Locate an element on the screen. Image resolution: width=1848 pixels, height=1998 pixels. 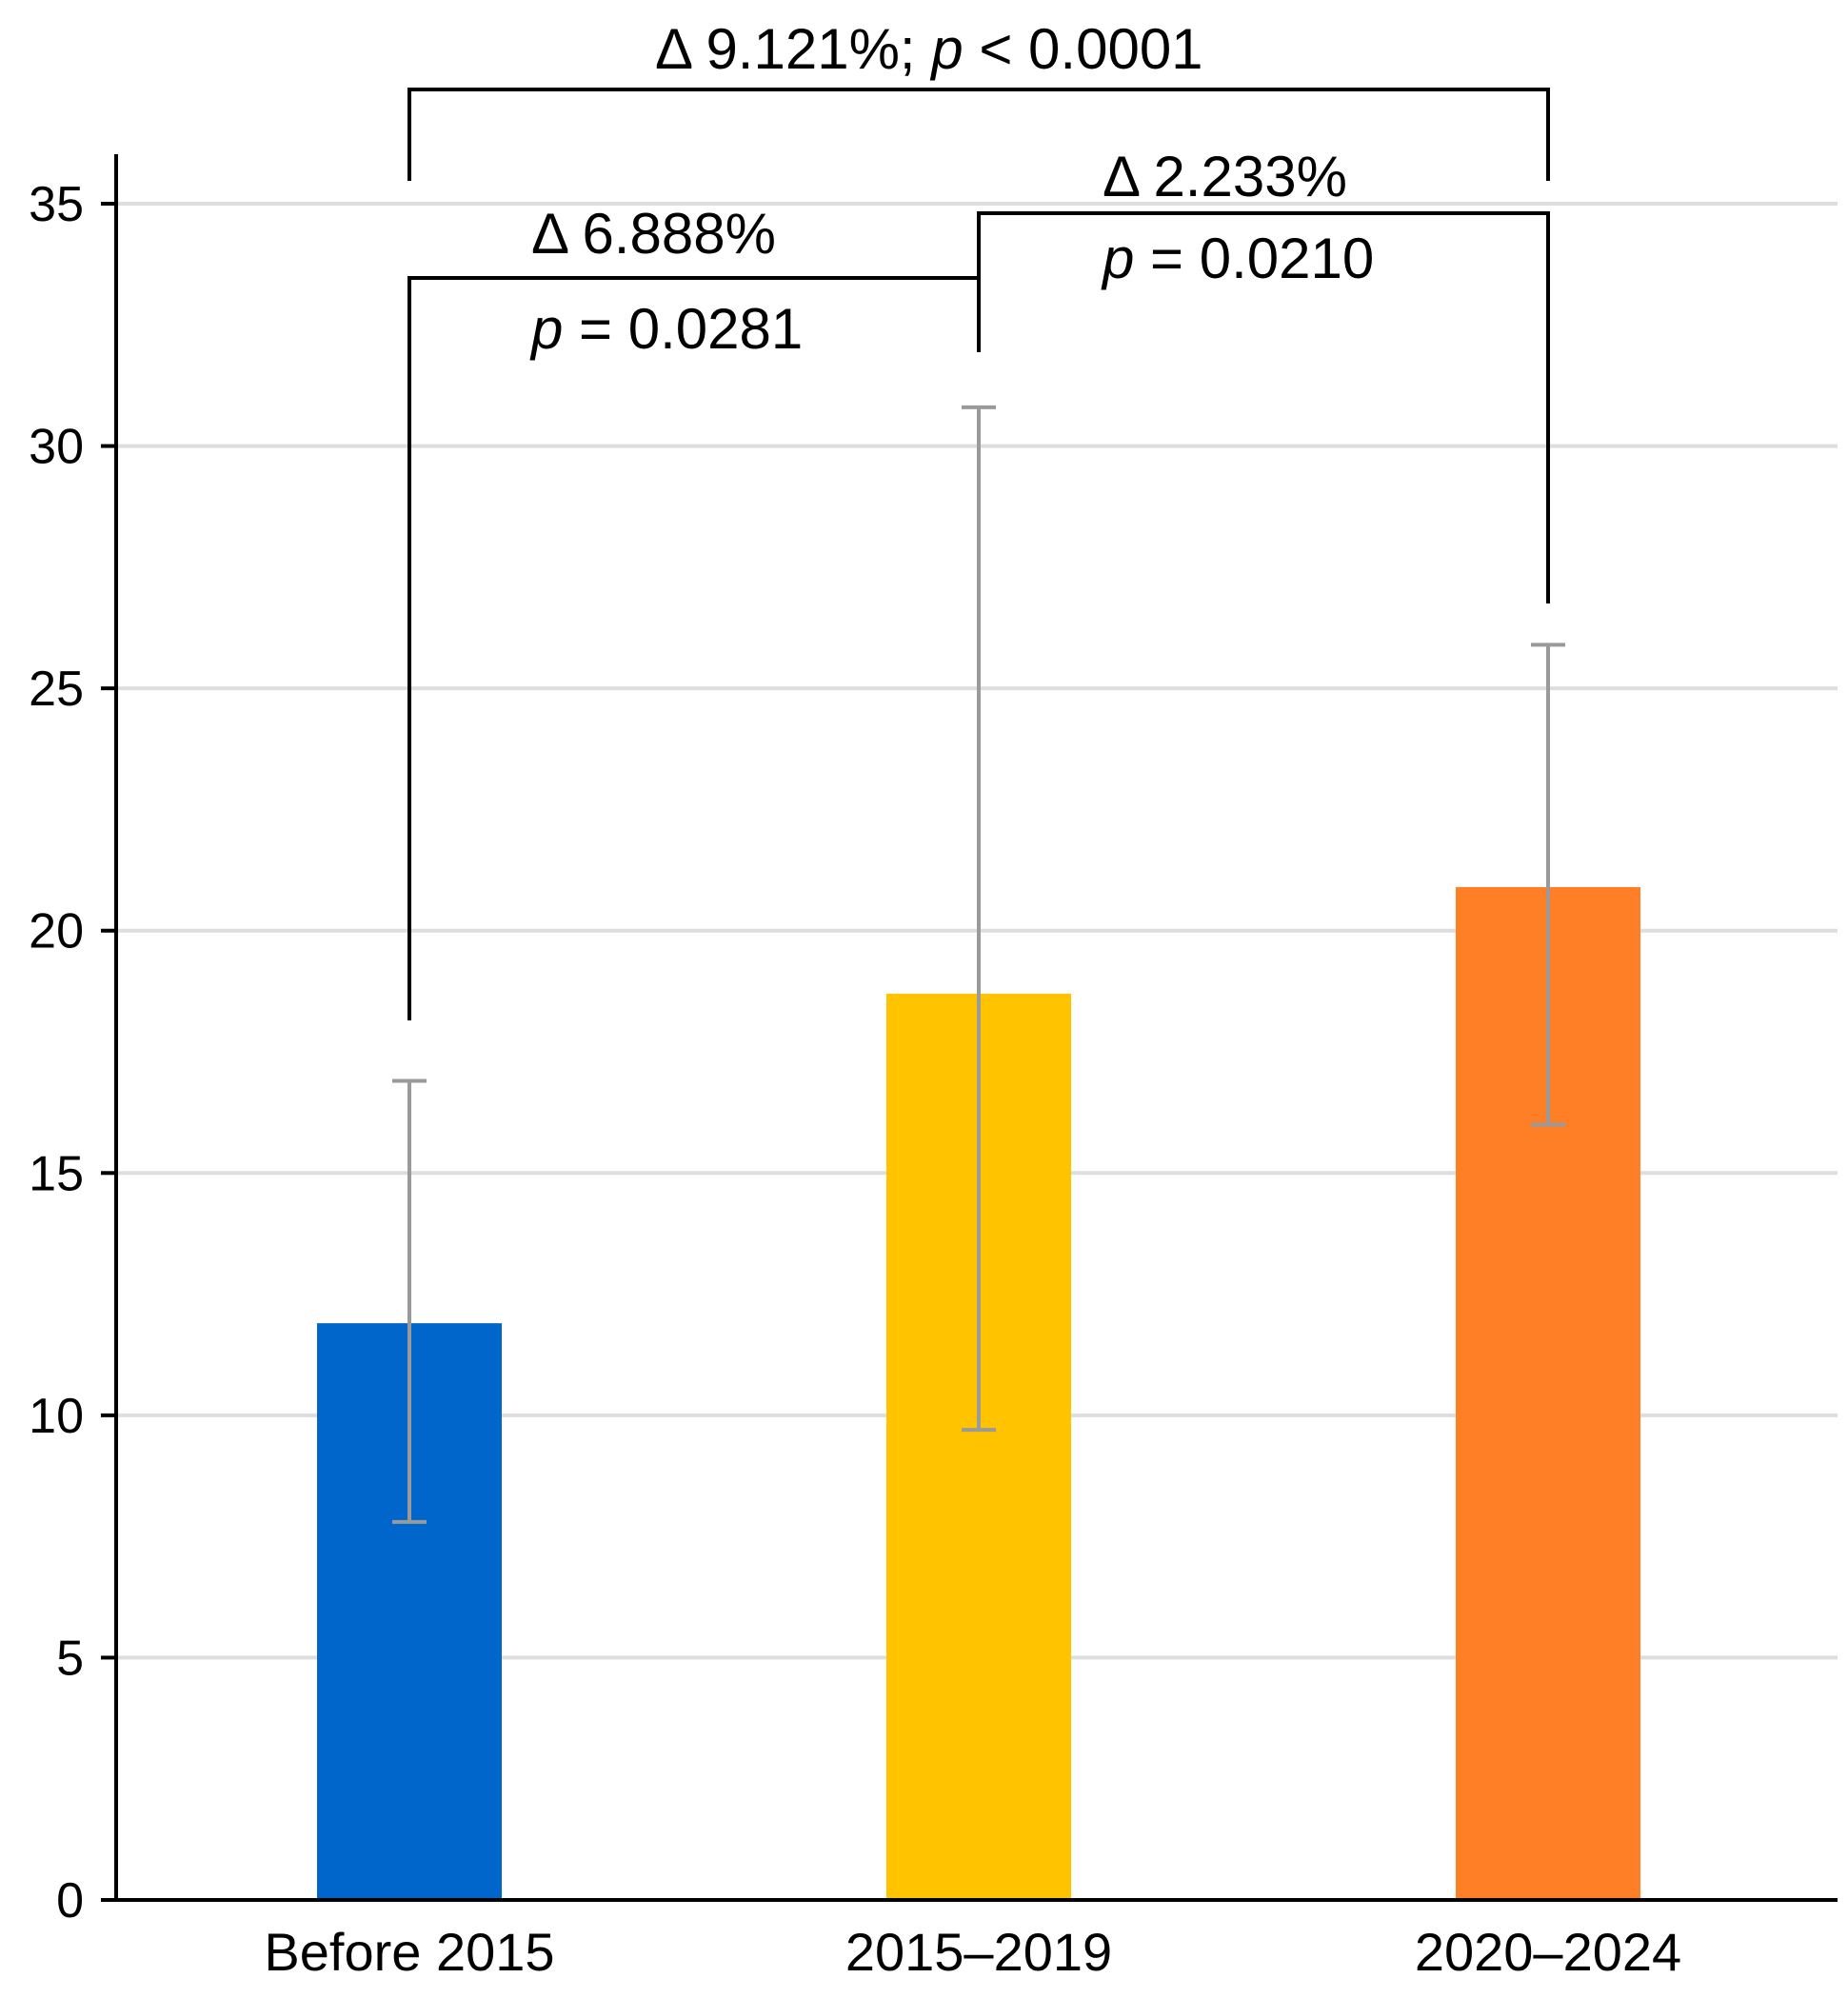
y-tick-label: 25 is located at coordinates (56, 690).